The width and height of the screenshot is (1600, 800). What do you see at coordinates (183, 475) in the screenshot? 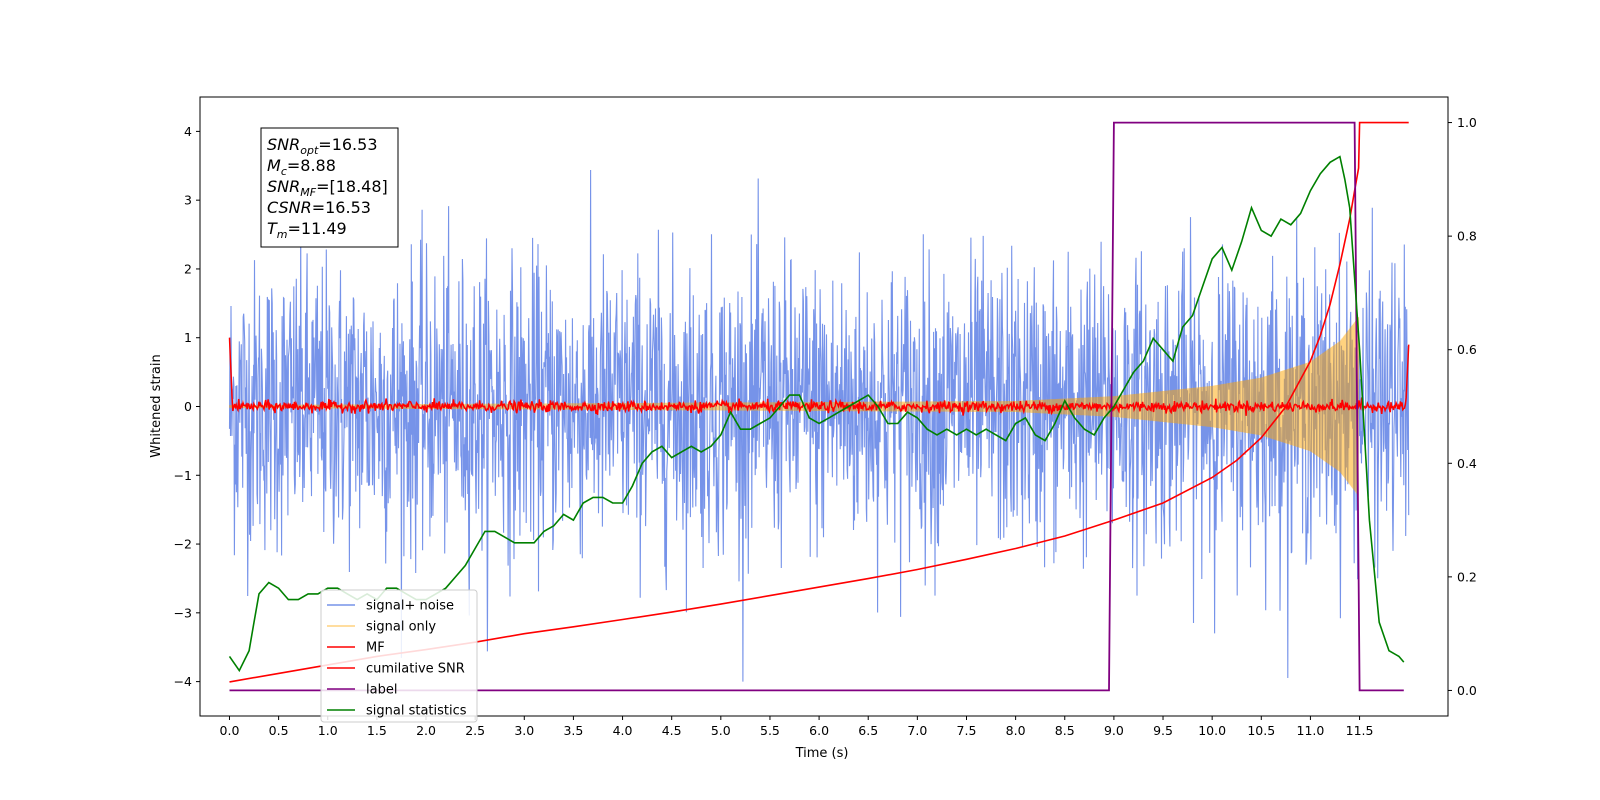
I see `y-tick-label: −1` at bounding box center [183, 475].